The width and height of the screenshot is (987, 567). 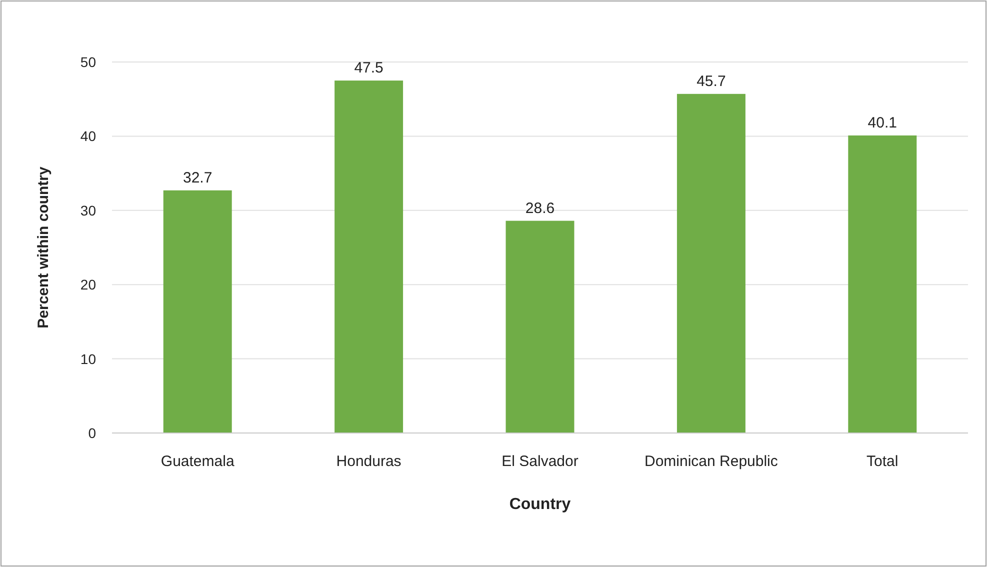 I want to click on data-label: 45.7, so click(x=711, y=81).